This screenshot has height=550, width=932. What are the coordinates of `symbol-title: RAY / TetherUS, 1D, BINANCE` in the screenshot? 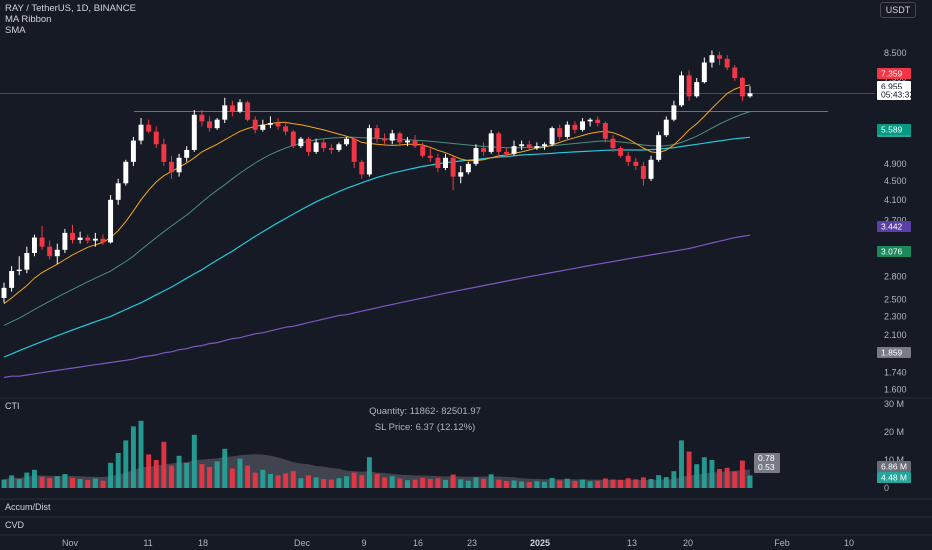 It's located at (70, 8).